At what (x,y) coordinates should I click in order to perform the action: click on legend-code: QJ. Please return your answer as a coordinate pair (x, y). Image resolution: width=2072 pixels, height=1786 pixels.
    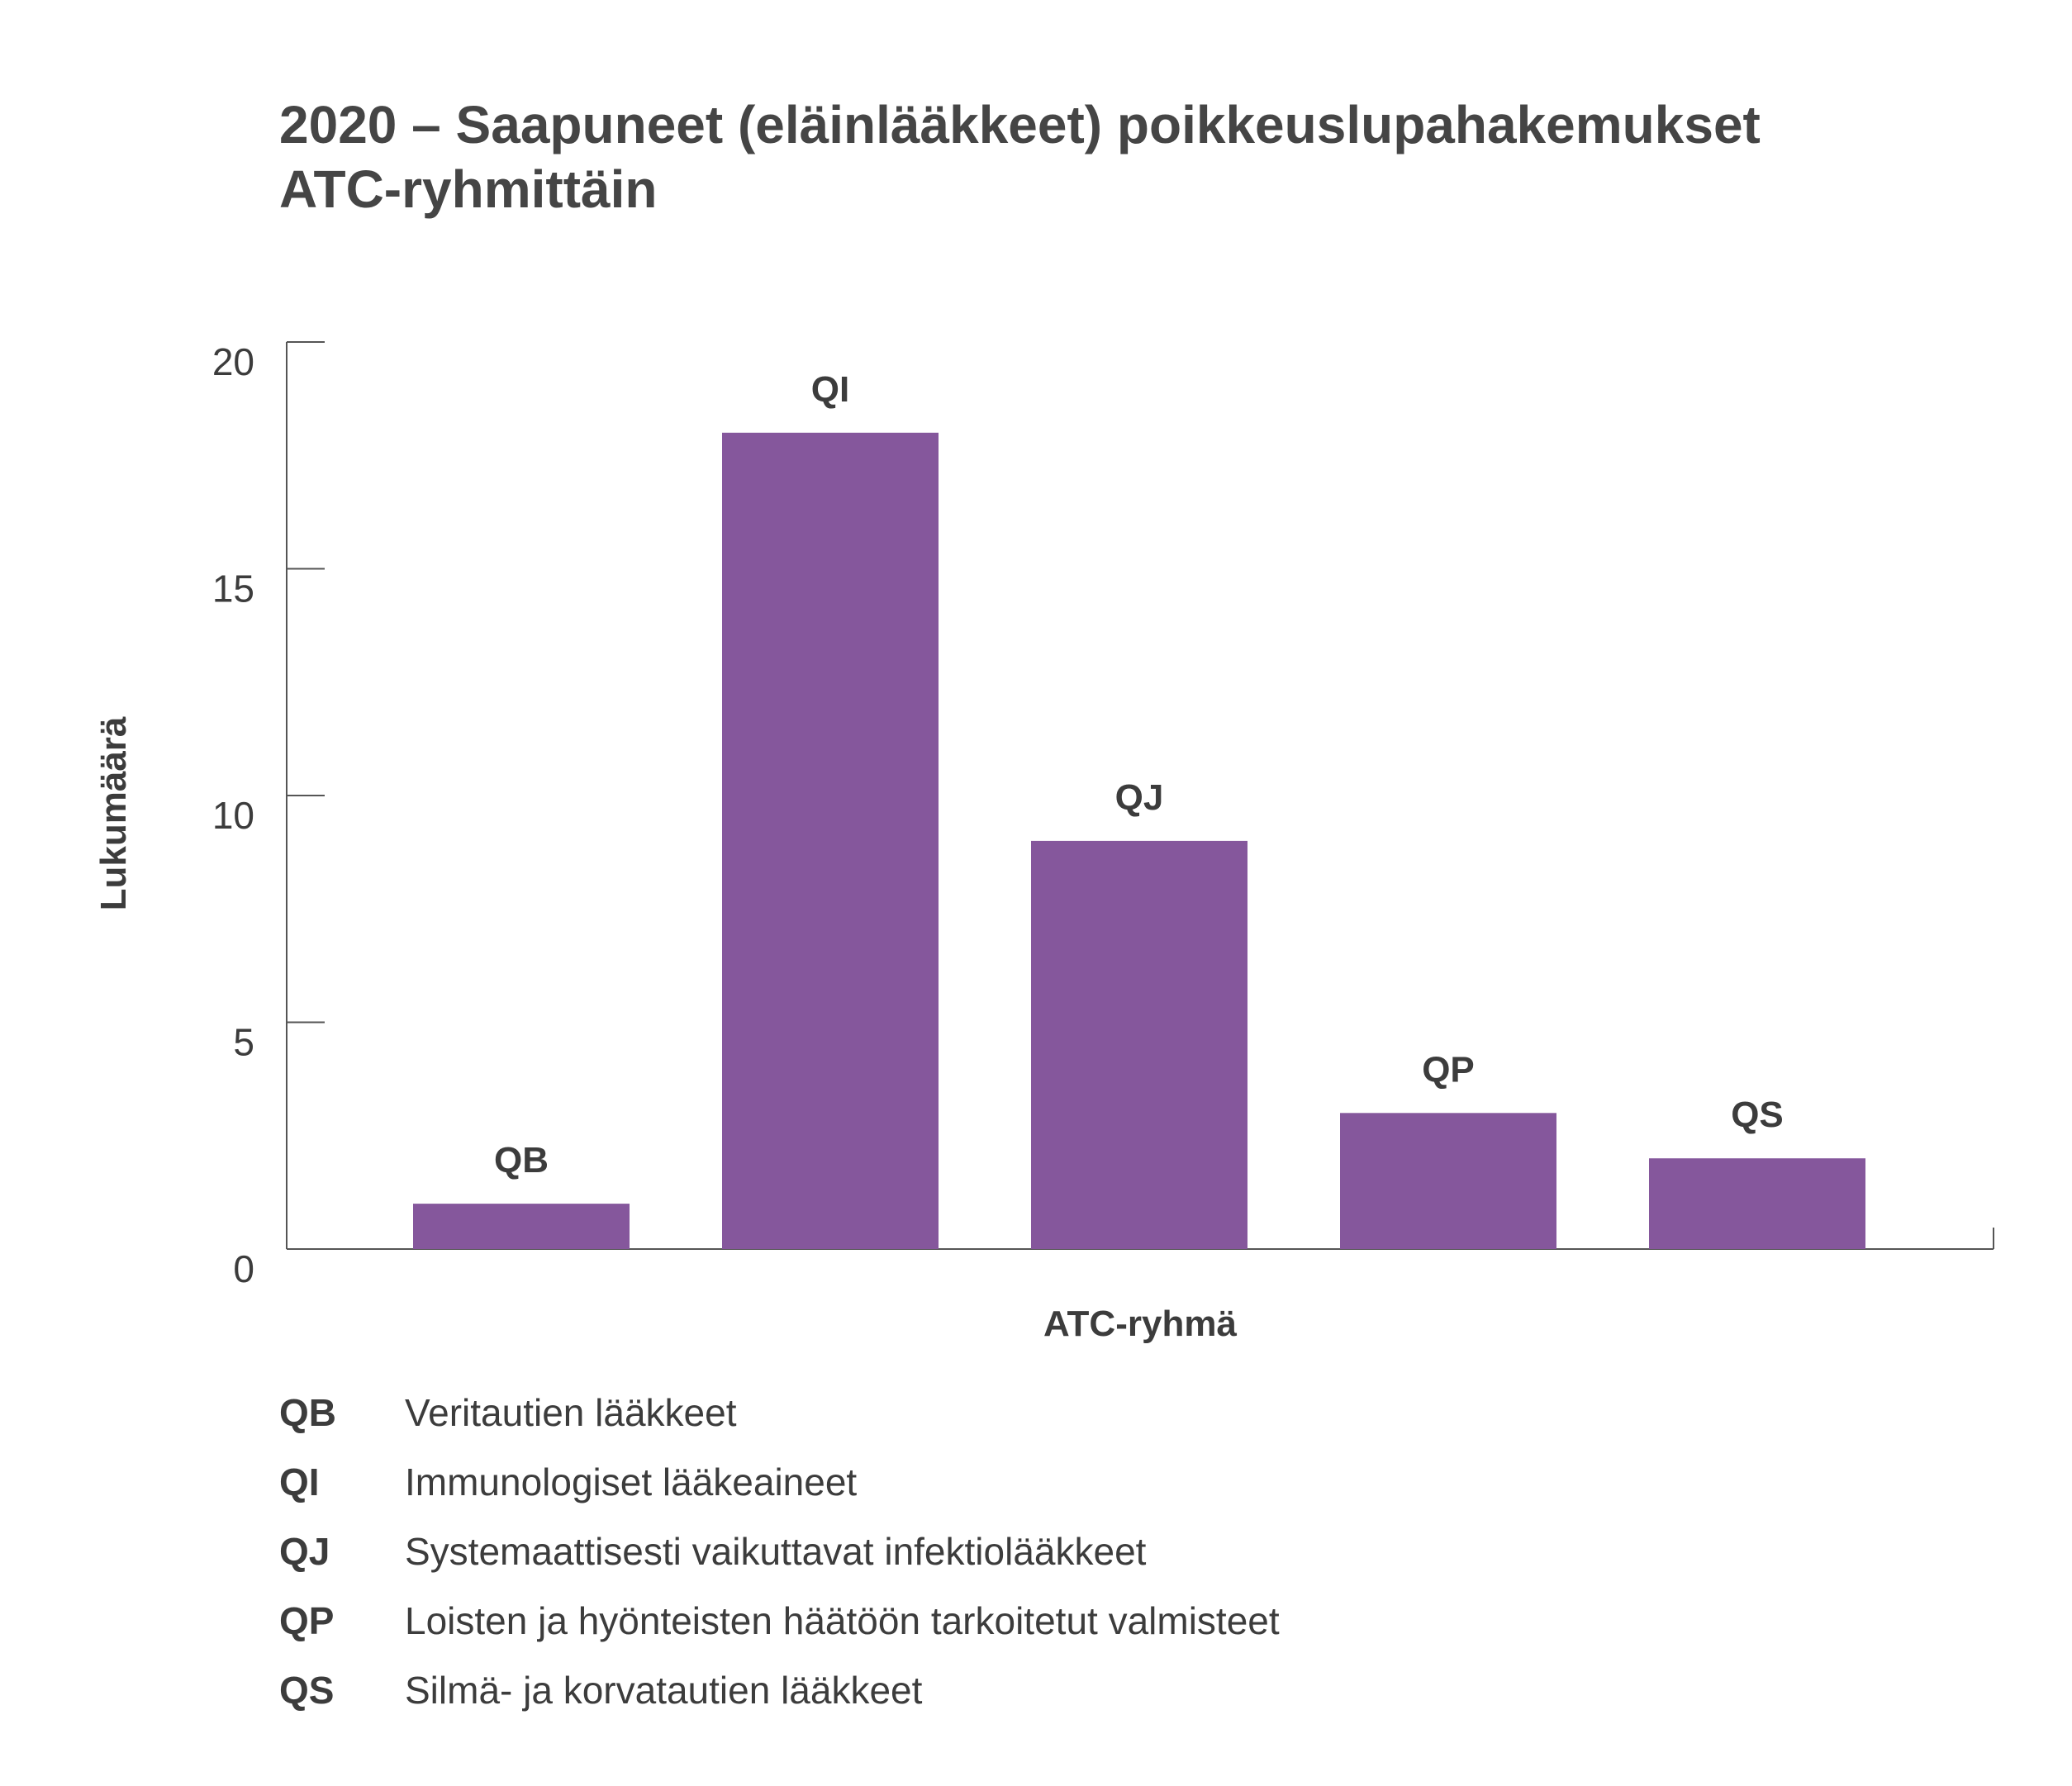
    Looking at the image, I should click on (304, 1551).